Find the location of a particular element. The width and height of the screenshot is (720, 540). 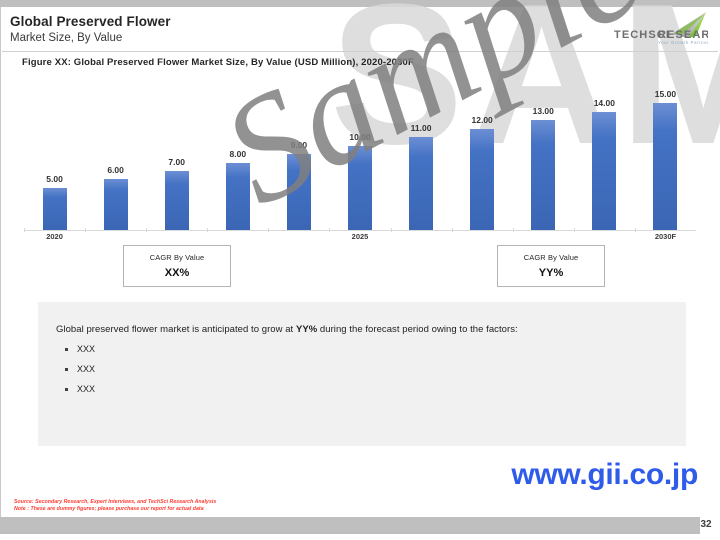

chart-bar-group: 9.00 is located at coordinates (298, 162).